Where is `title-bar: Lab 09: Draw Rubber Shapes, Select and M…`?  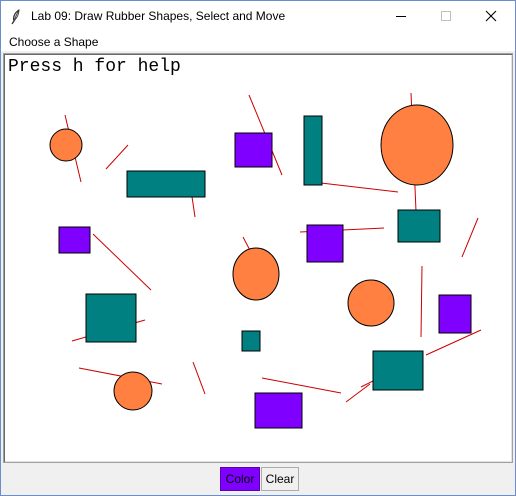 title-bar: Lab 09: Draw Rubber Shapes, Select and M… is located at coordinates (258, 16).